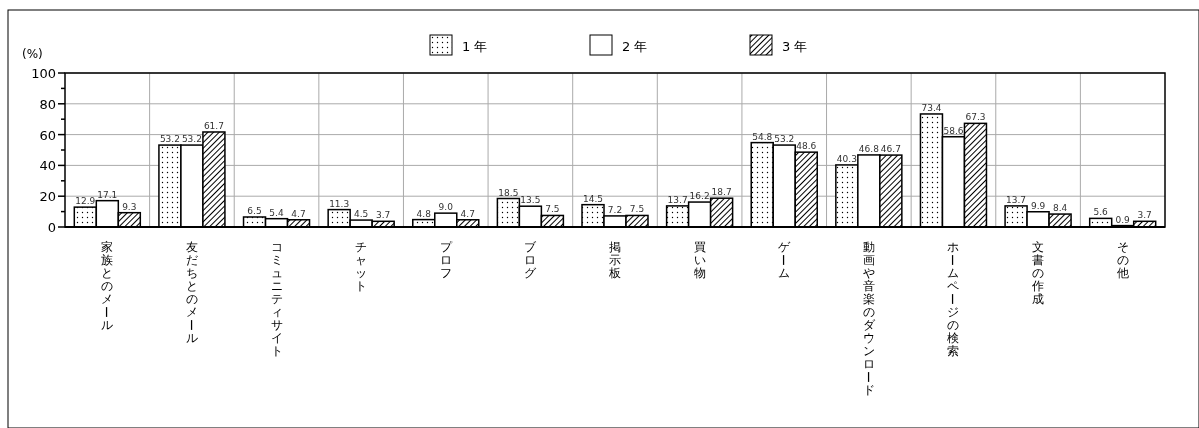  I want to click on data-label: 8.4, so click(1060, 208).